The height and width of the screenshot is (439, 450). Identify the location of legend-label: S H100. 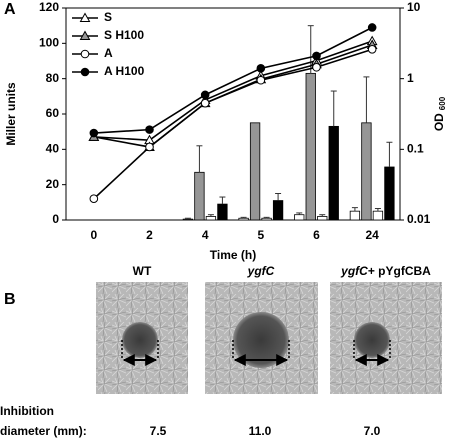
(124, 35).